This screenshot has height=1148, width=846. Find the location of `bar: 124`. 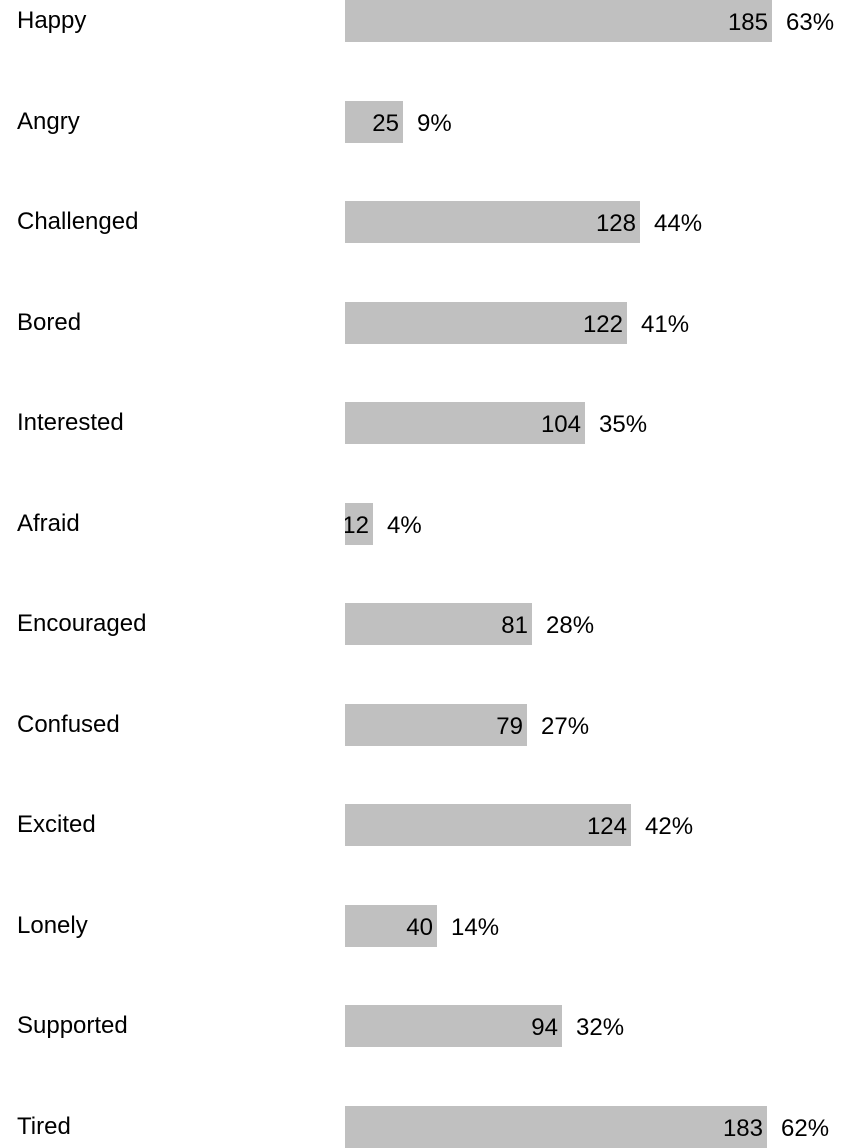

bar: 124 is located at coordinates (488, 825).